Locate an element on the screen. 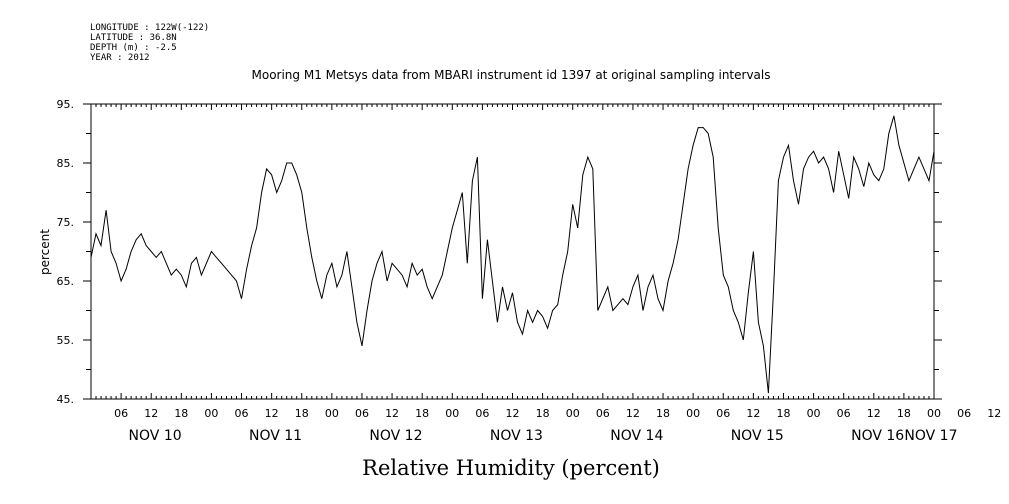 This screenshot has width=1009, height=504. x-axis-label: Relative Humidity (percent) is located at coordinates (511, 468).